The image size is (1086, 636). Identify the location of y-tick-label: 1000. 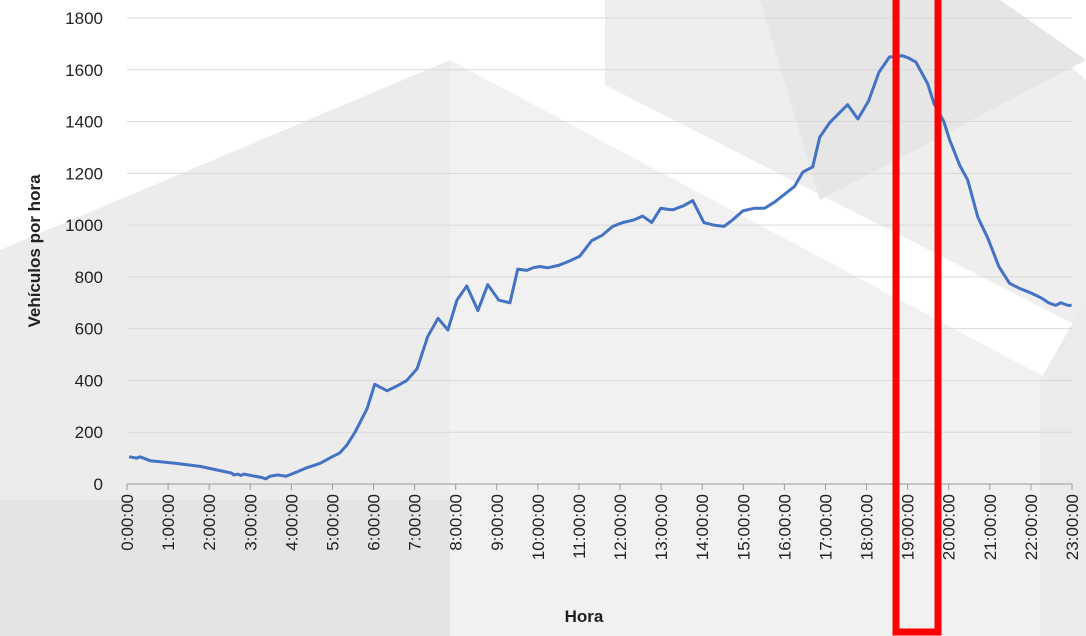
(84, 225).